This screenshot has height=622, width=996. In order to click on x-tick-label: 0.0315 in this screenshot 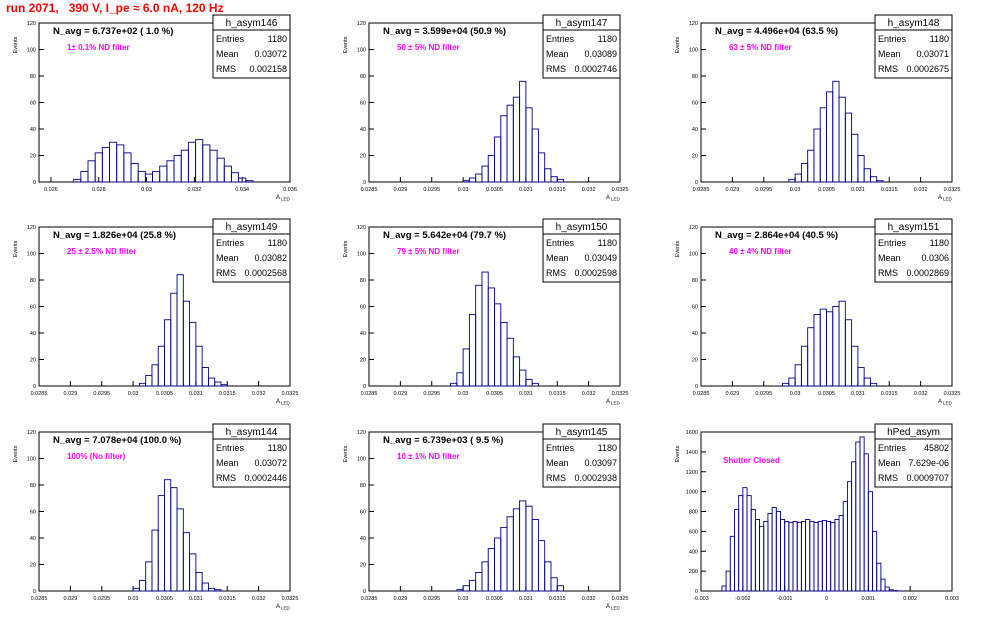, I will do `click(889, 190)`.